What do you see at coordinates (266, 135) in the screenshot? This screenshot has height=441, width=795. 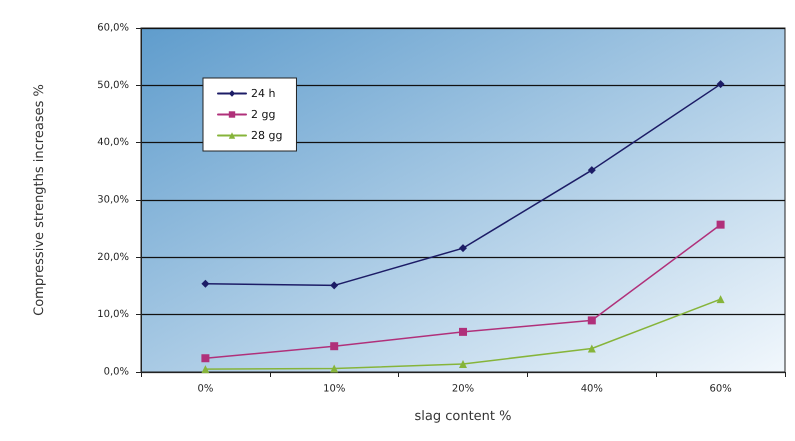 I see `legend-label: 28 gg` at bounding box center [266, 135].